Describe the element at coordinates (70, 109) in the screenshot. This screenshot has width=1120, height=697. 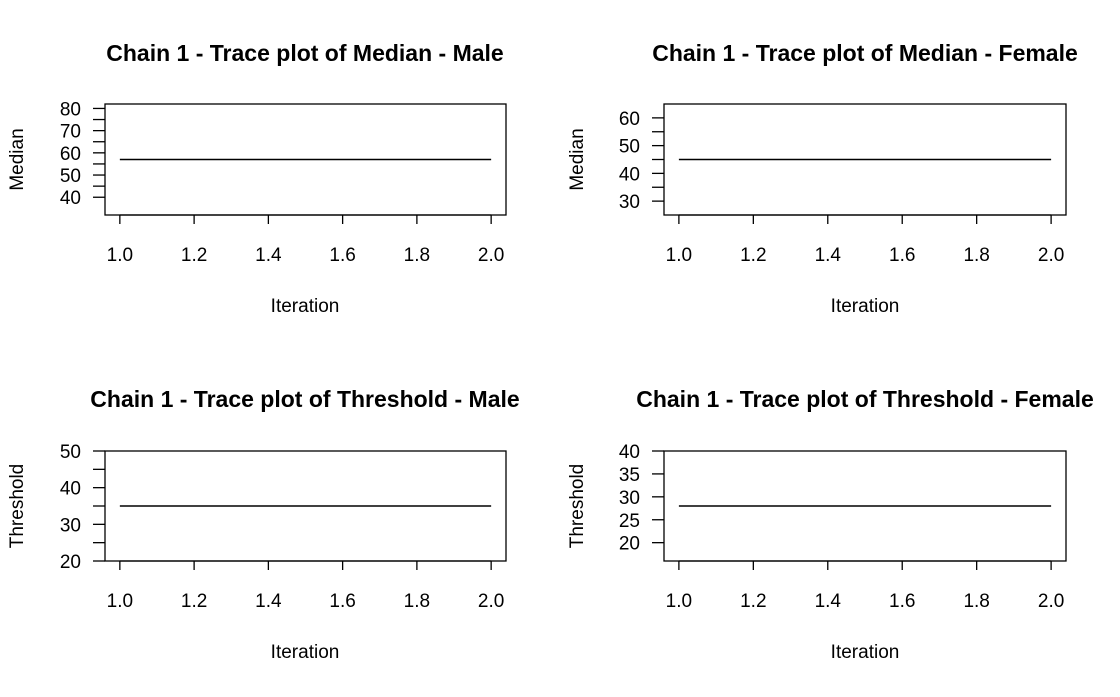
I see `y-tick-label: 80` at that location.